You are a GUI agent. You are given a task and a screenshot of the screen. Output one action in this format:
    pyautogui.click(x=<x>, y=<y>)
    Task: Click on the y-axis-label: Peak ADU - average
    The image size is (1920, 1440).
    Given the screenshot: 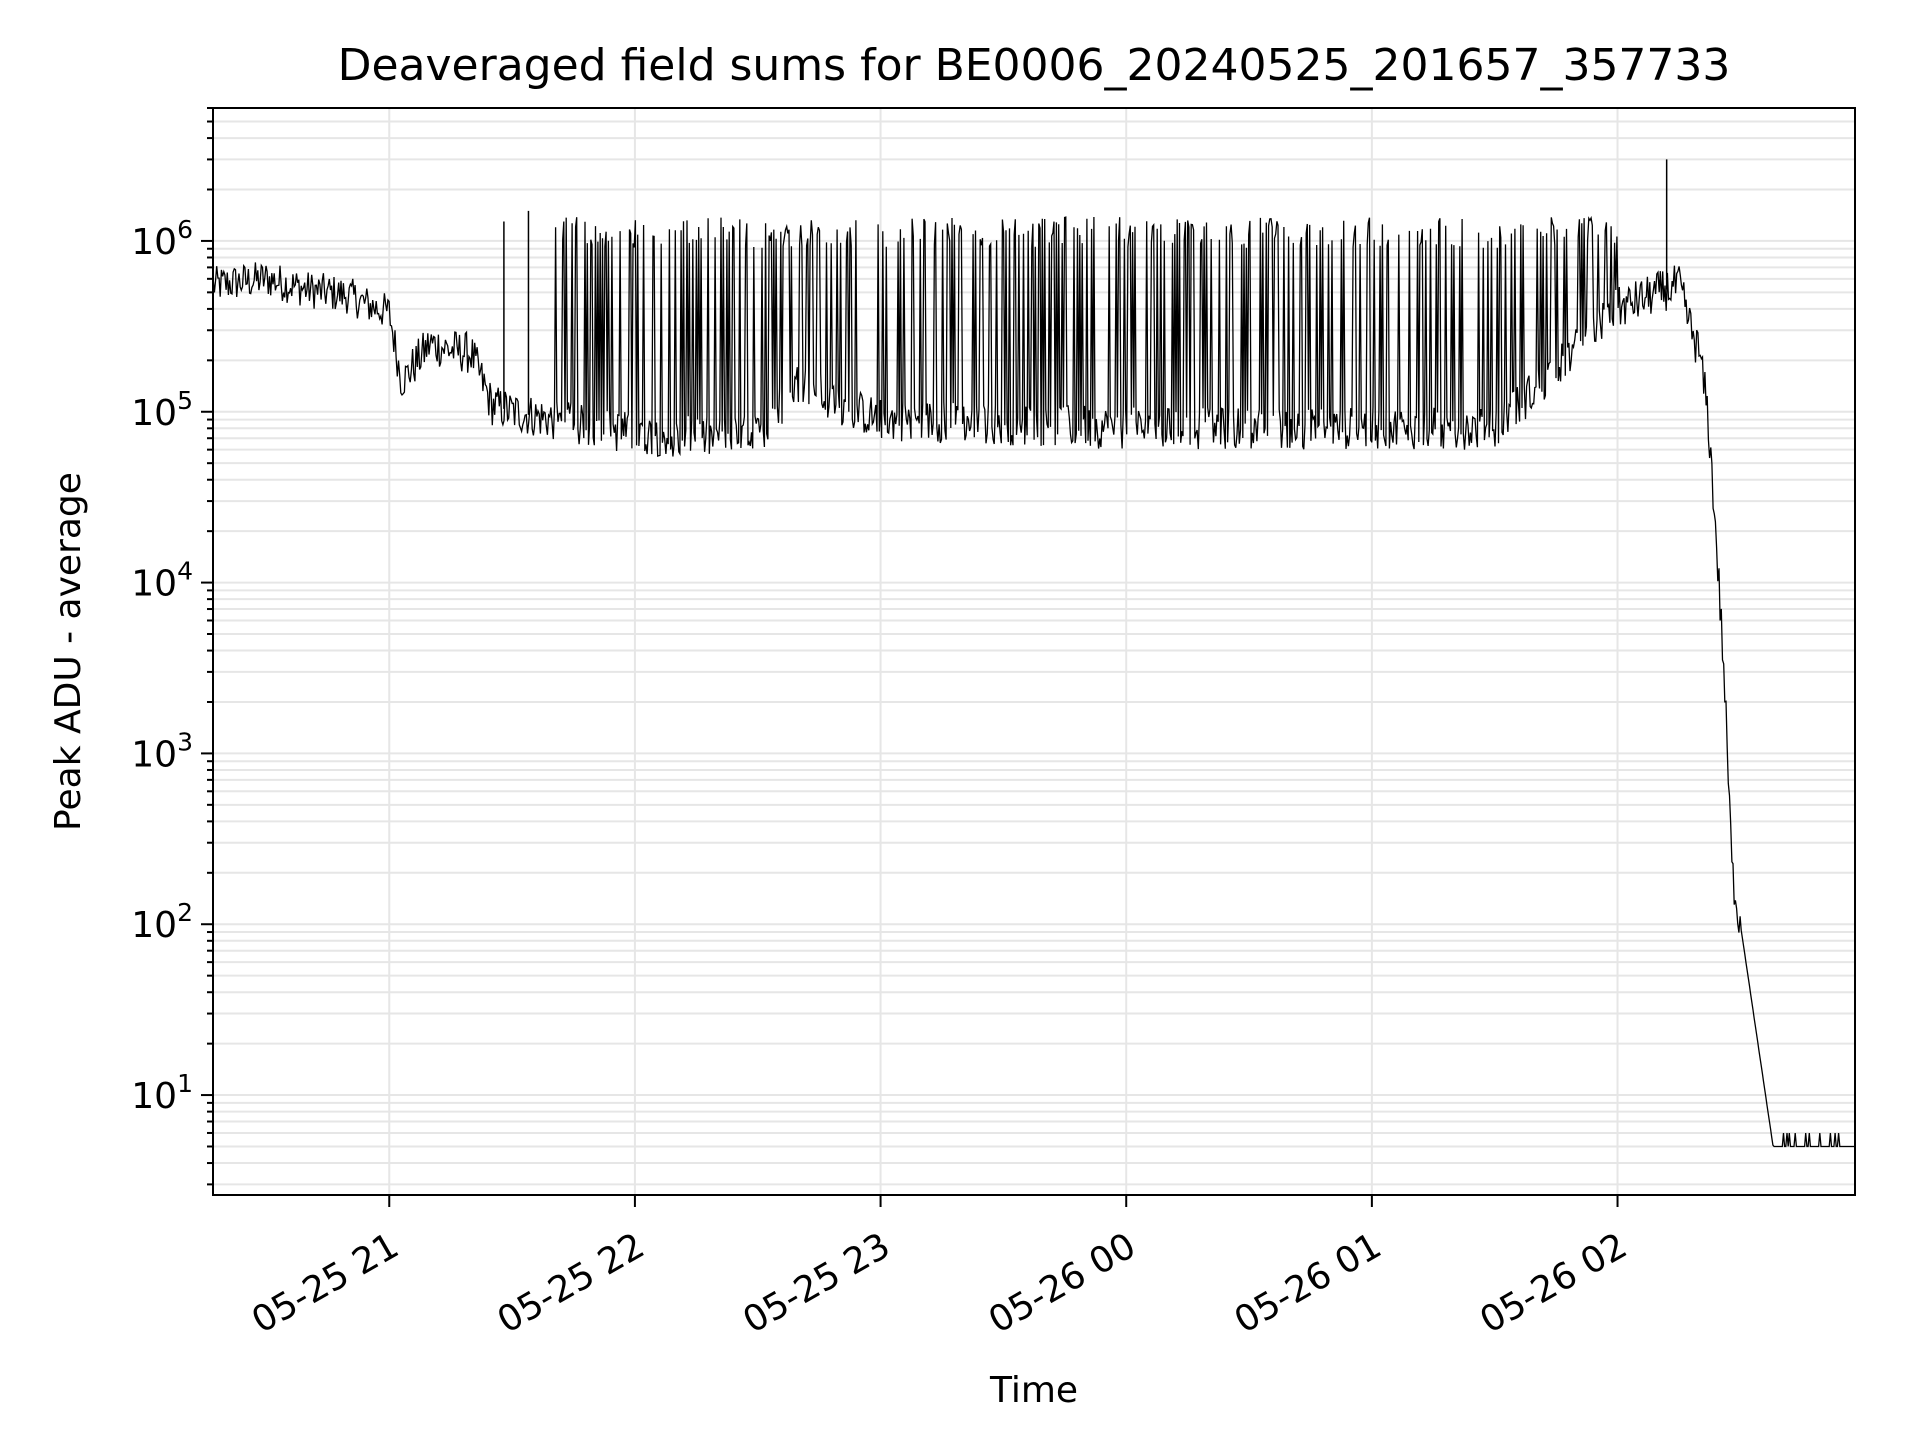 What is the action you would take?
    pyautogui.click(x=68, y=651)
    